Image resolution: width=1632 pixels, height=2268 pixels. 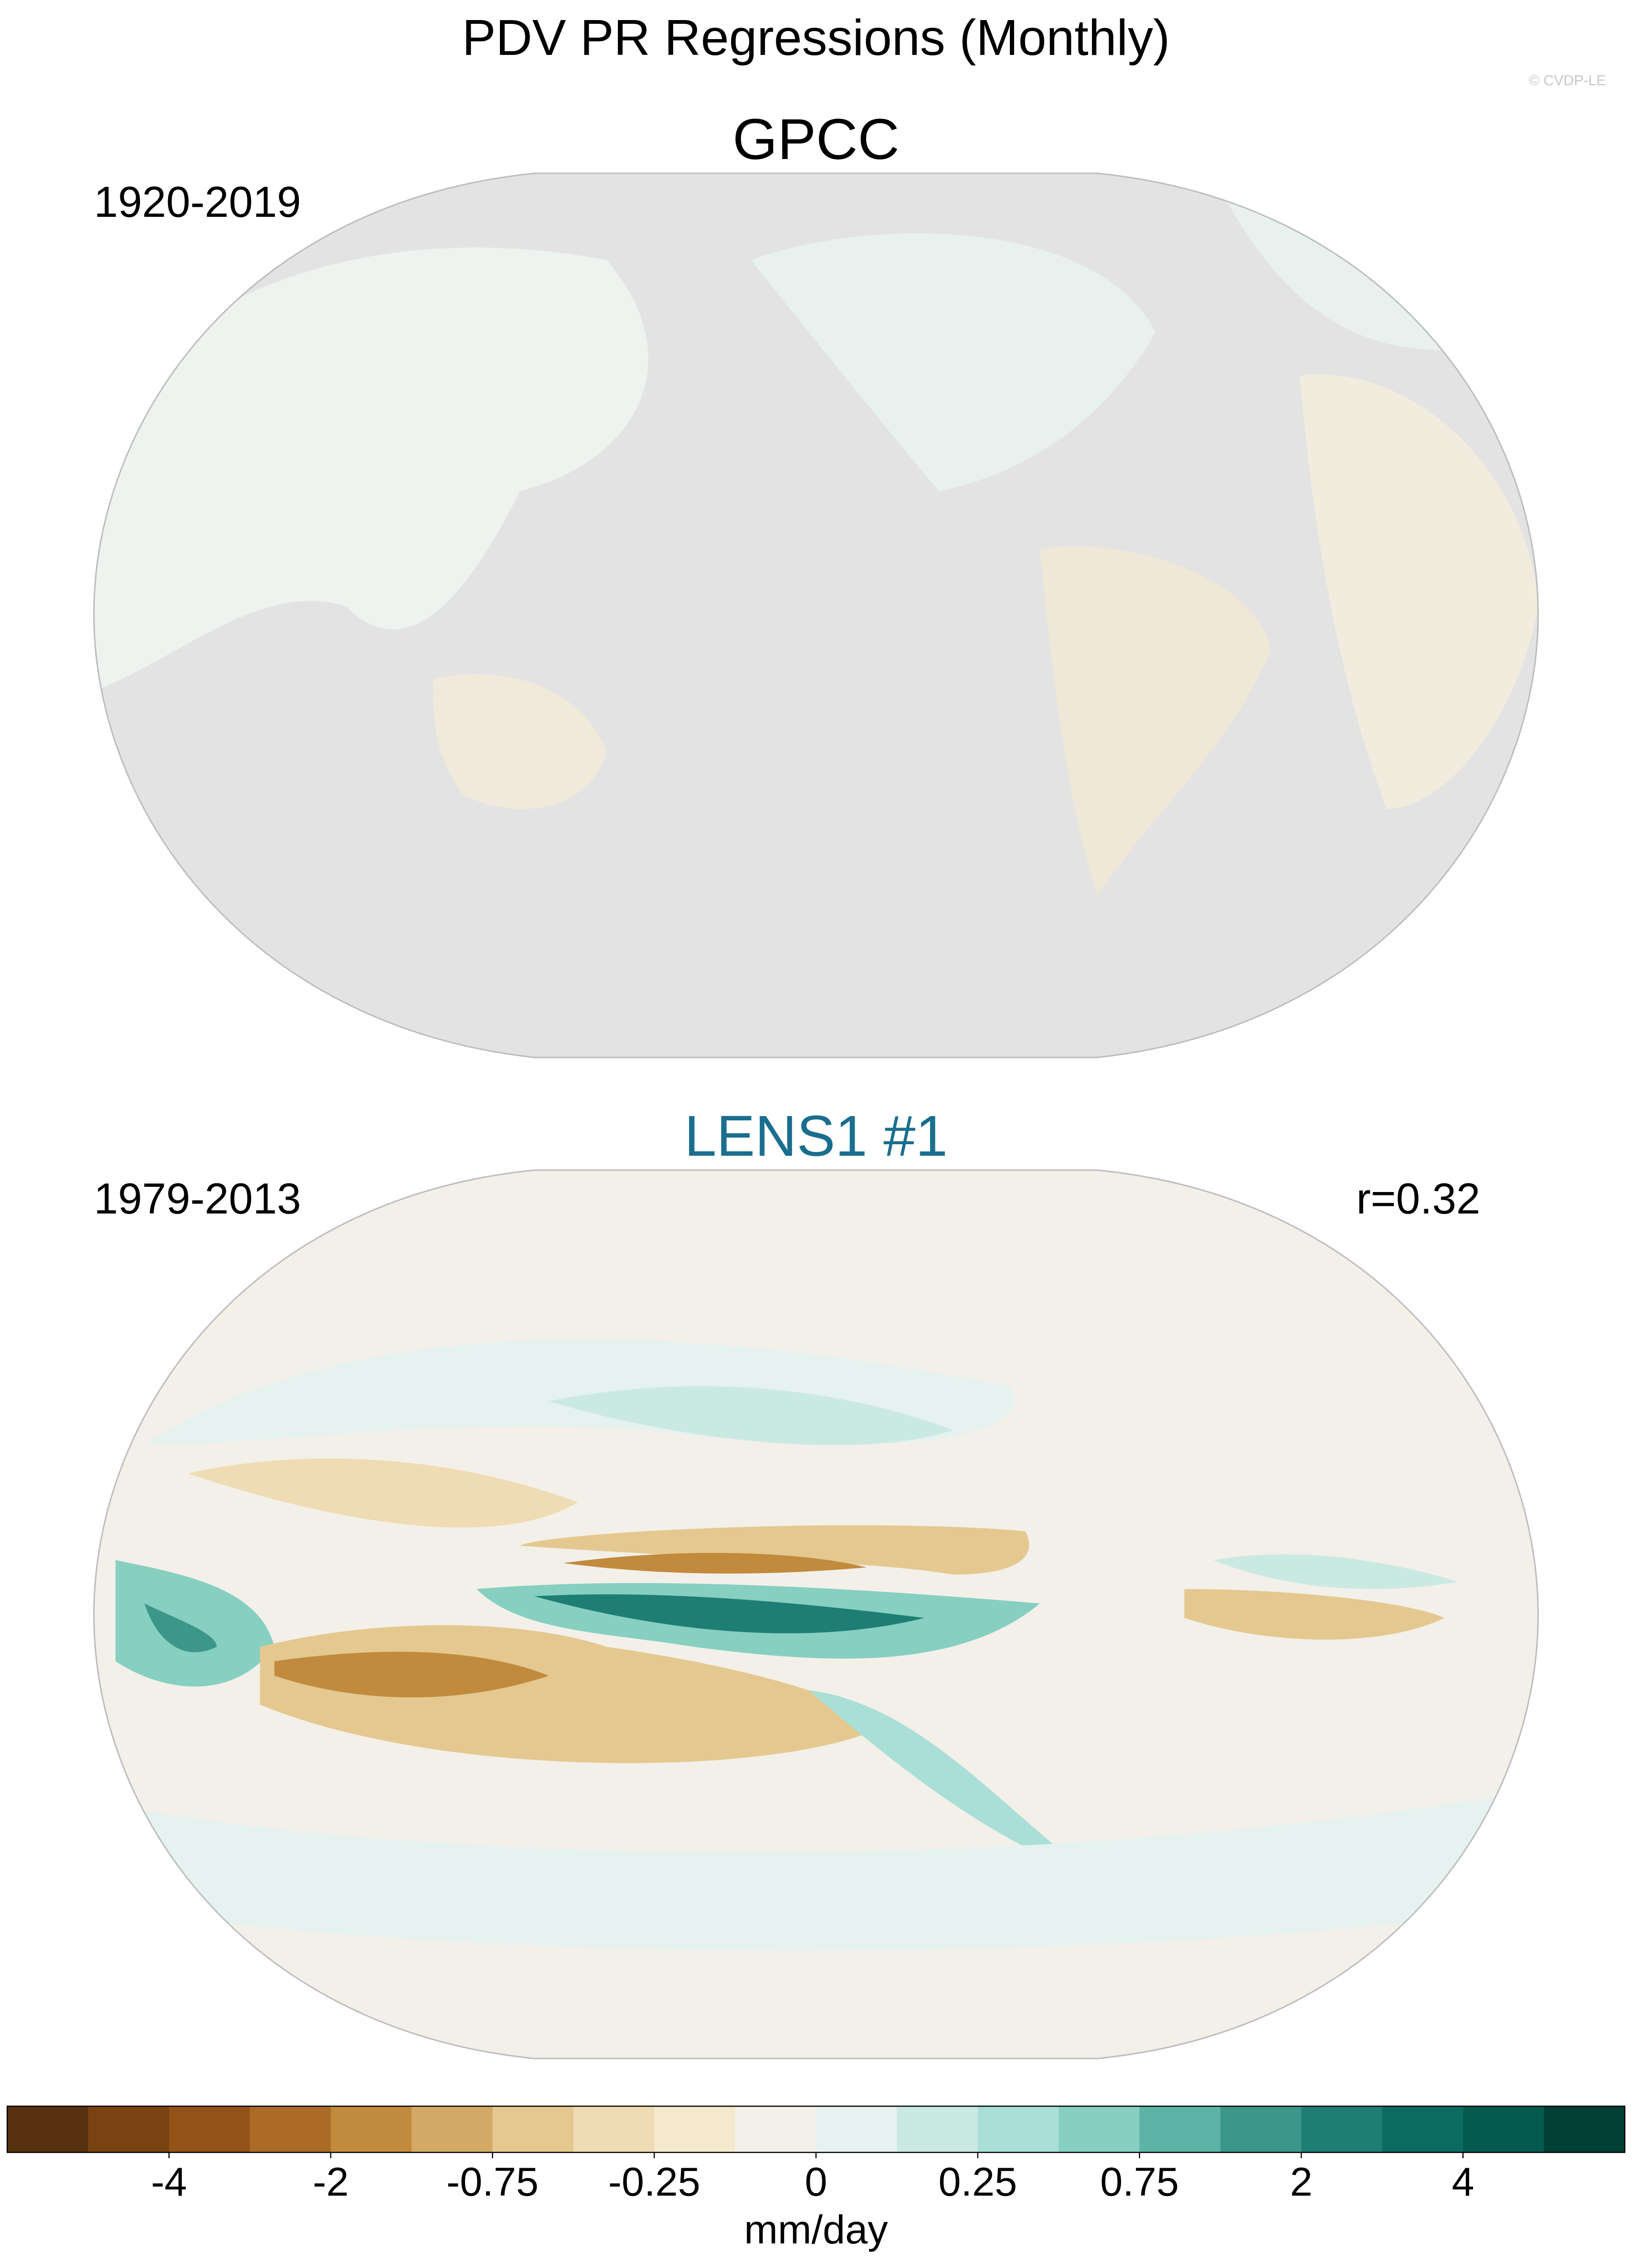 What do you see at coordinates (1301, 2181) in the screenshot?
I see `colorbar-tick-label: 2` at bounding box center [1301, 2181].